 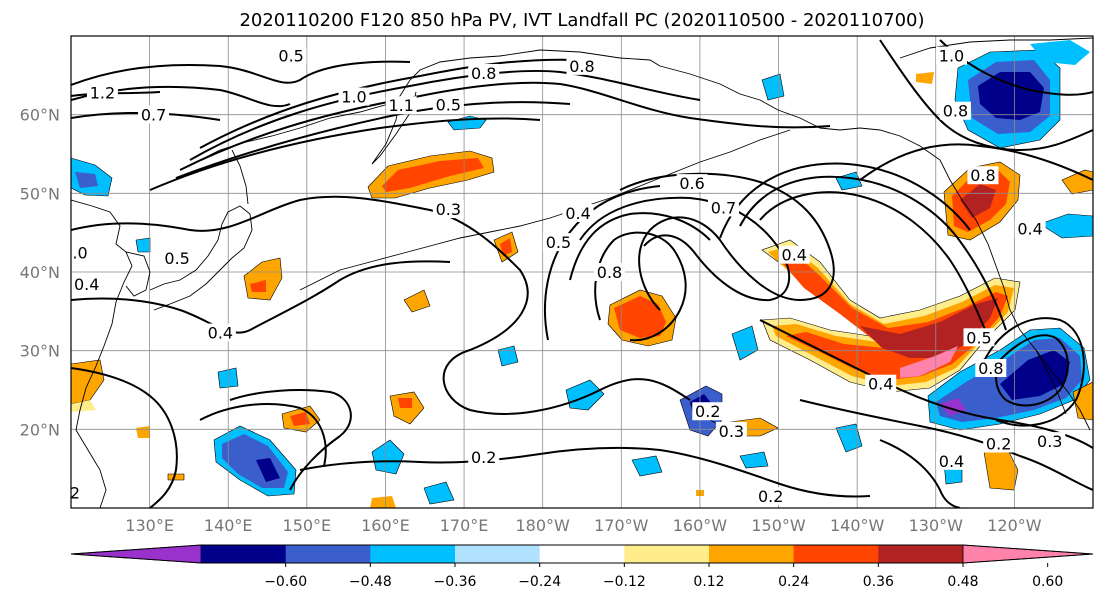 I want to click on shade-nw-canada, so click(x=1066, y=226).